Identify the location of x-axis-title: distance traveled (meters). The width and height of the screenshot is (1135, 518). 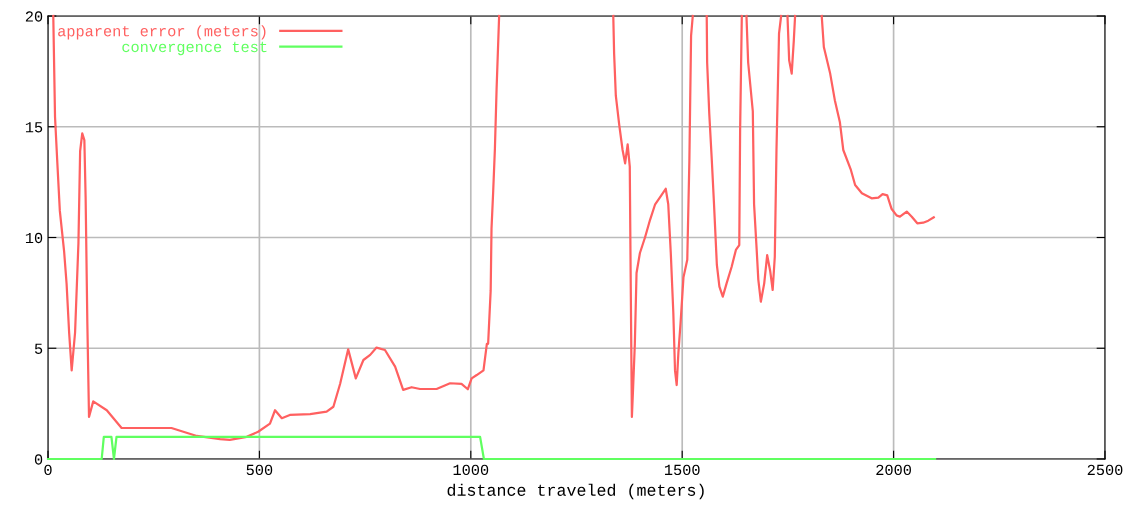
(575, 491).